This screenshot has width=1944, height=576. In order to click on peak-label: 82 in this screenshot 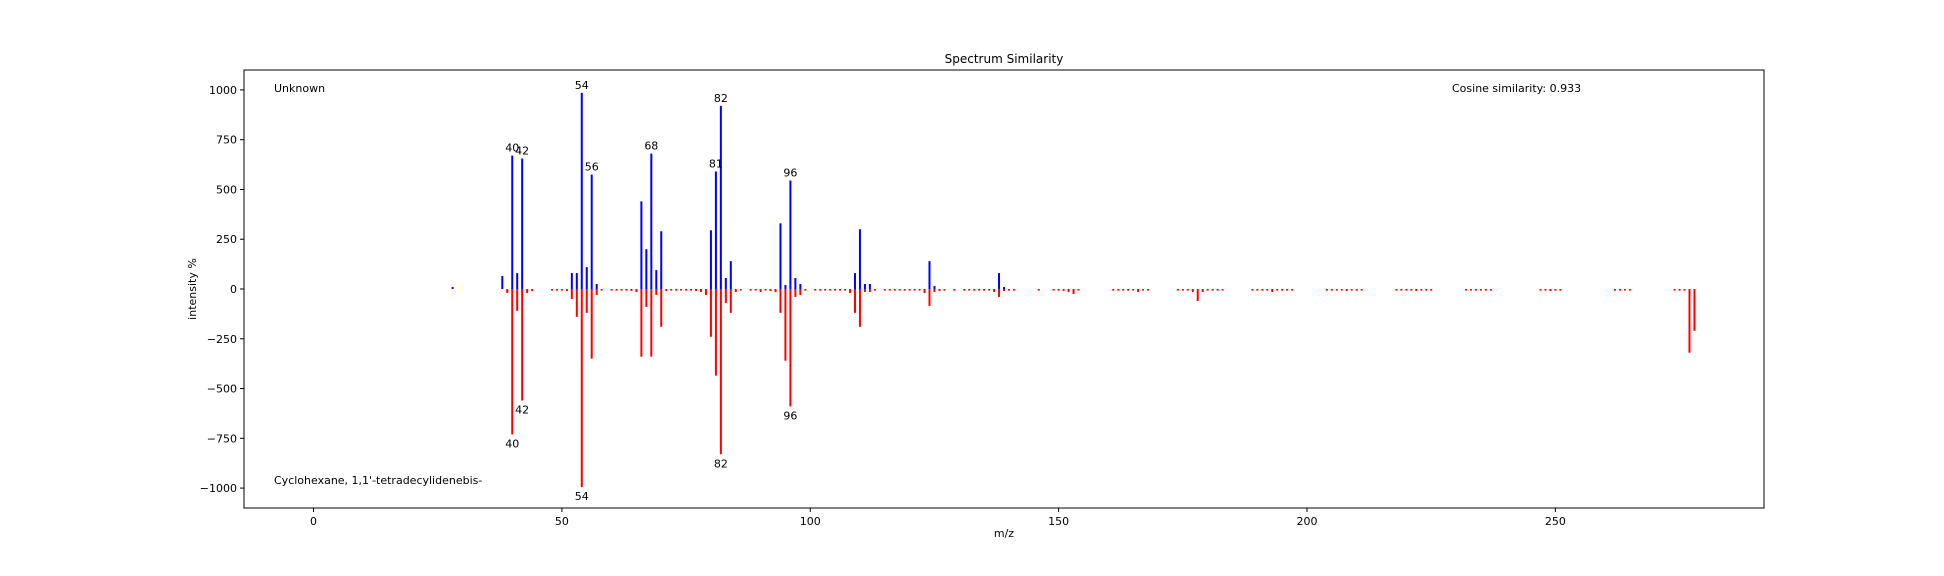, I will do `click(721, 98)`.